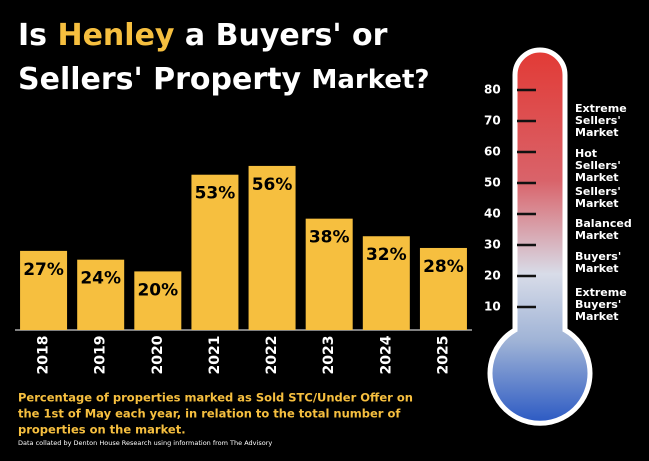 Image resolution: width=649 pixels, height=461 pixels. Describe the element at coordinates (215, 194) in the screenshot. I see `value-label: 53%` at that location.